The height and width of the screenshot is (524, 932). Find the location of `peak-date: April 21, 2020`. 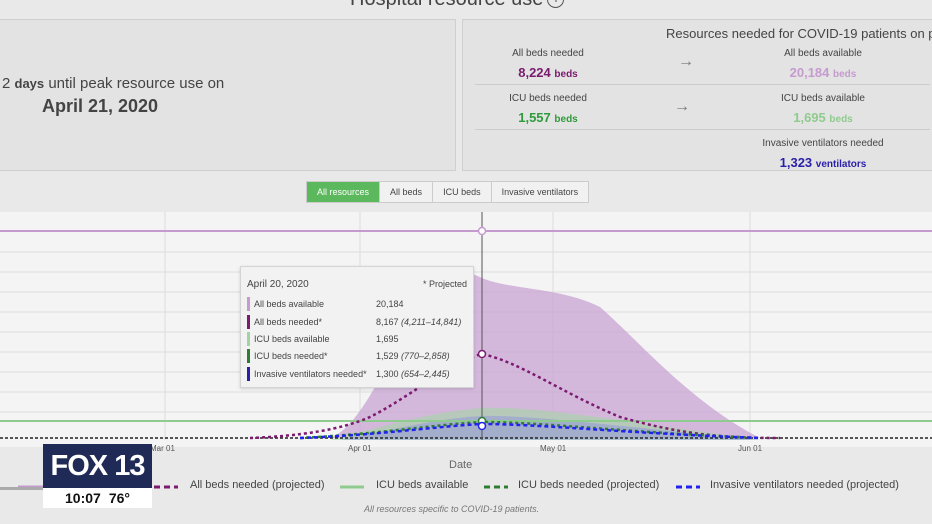

peak-date: April 21, 2020 is located at coordinates (100, 106).